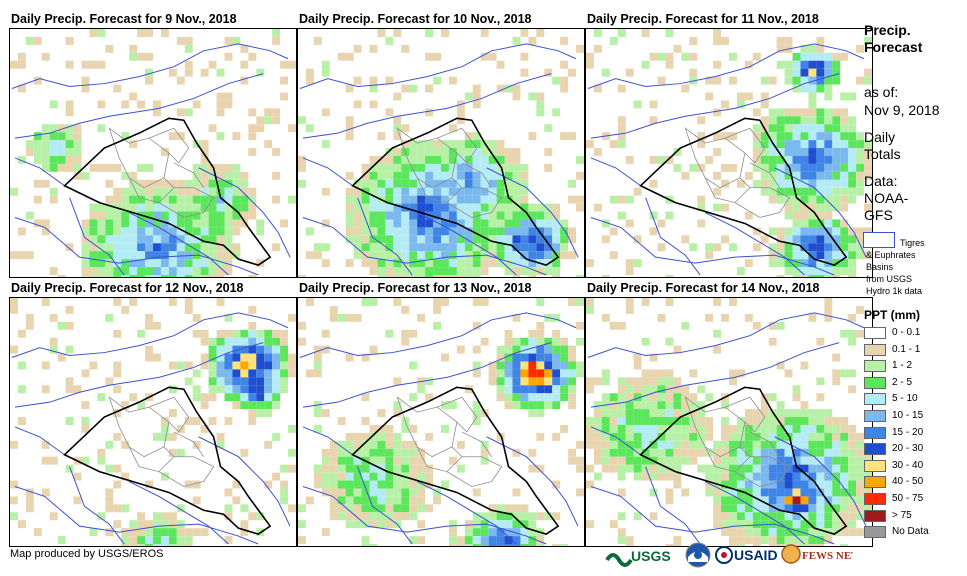 This screenshot has width=967, height=576. Describe the element at coordinates (167, 191) in the screenshot. I see `country-boundary` at that location.